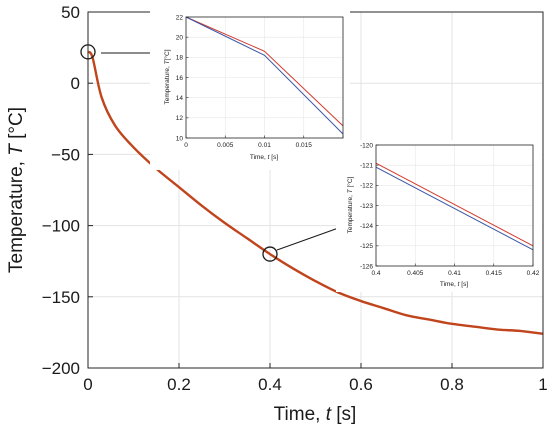  Describe the element at coordinates (65, 154) in the screenshot. I see `main-y-tick-label: −50` at that location.